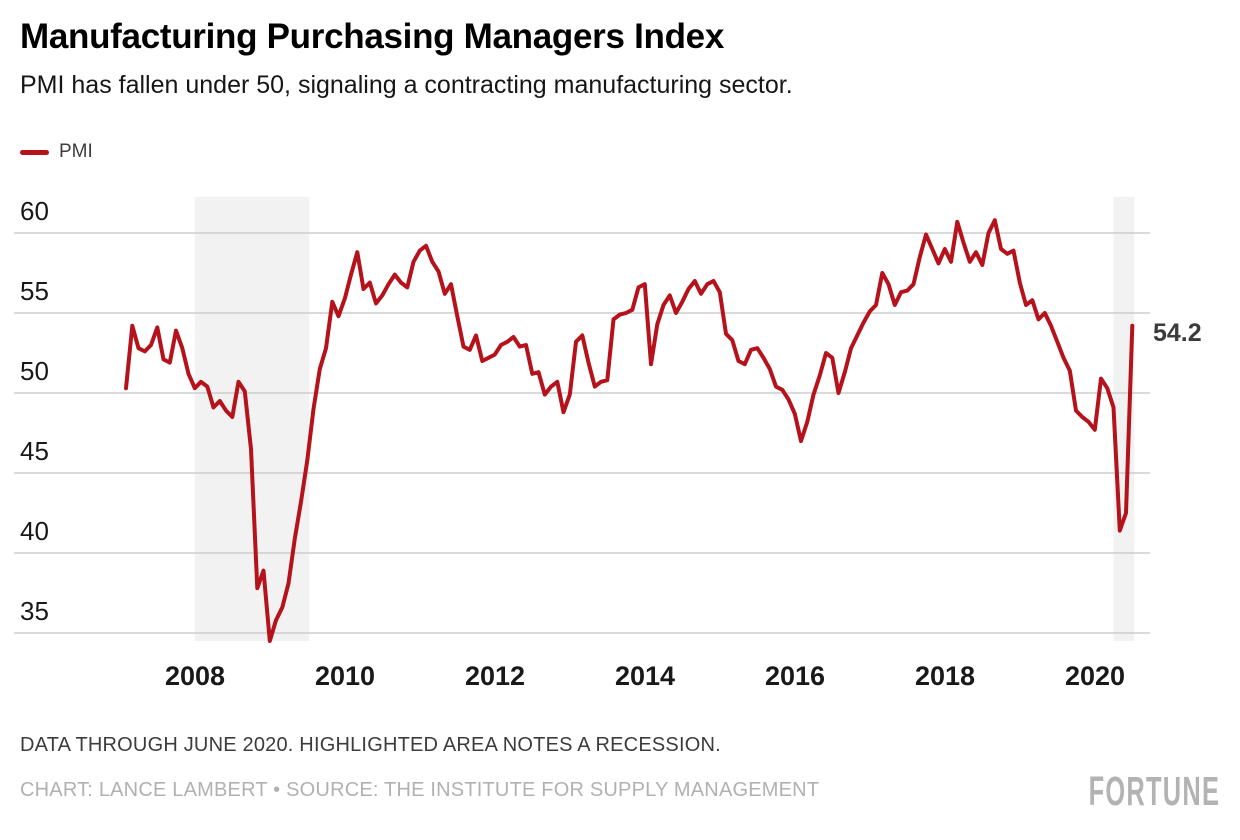 The height and width of the screenshot is (840, 1240). Describe the element at coordinates (34, 531) in the screenshot. I see `y-tick-label: 40` at that location.